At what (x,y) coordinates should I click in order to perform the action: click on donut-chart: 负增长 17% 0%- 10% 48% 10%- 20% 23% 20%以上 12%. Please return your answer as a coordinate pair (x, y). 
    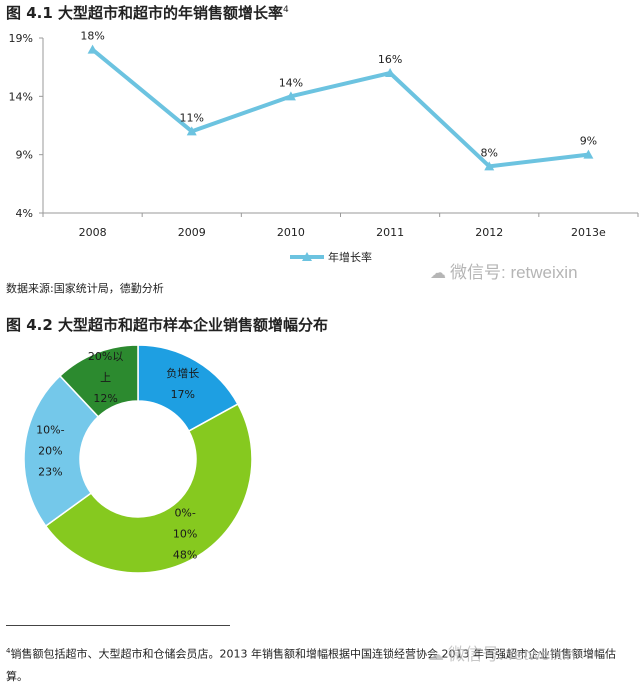
    Looking at the image, I should click on (138, 459).